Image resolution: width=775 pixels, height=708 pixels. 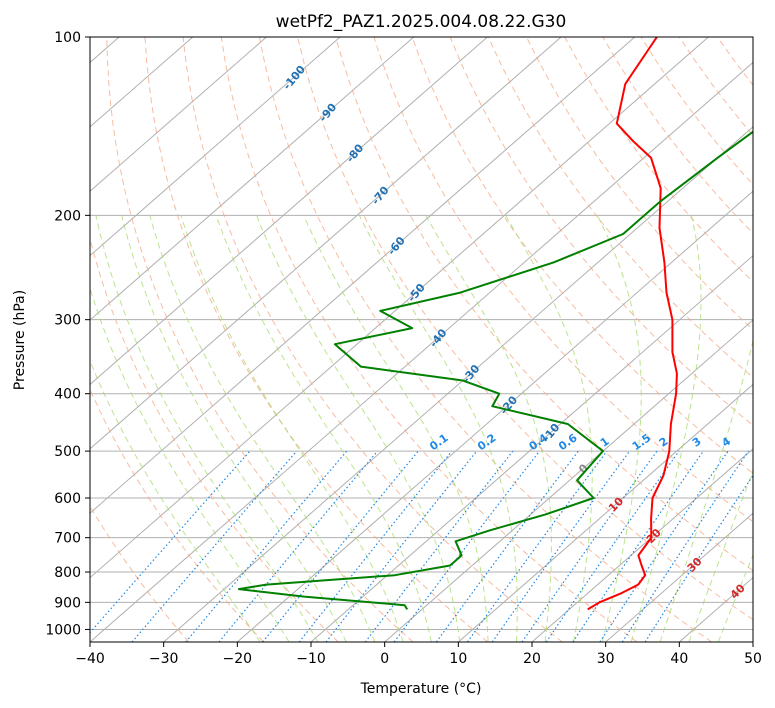 I want to click on mixing-ratio-label: 0.6, so click(x=568, y=442).